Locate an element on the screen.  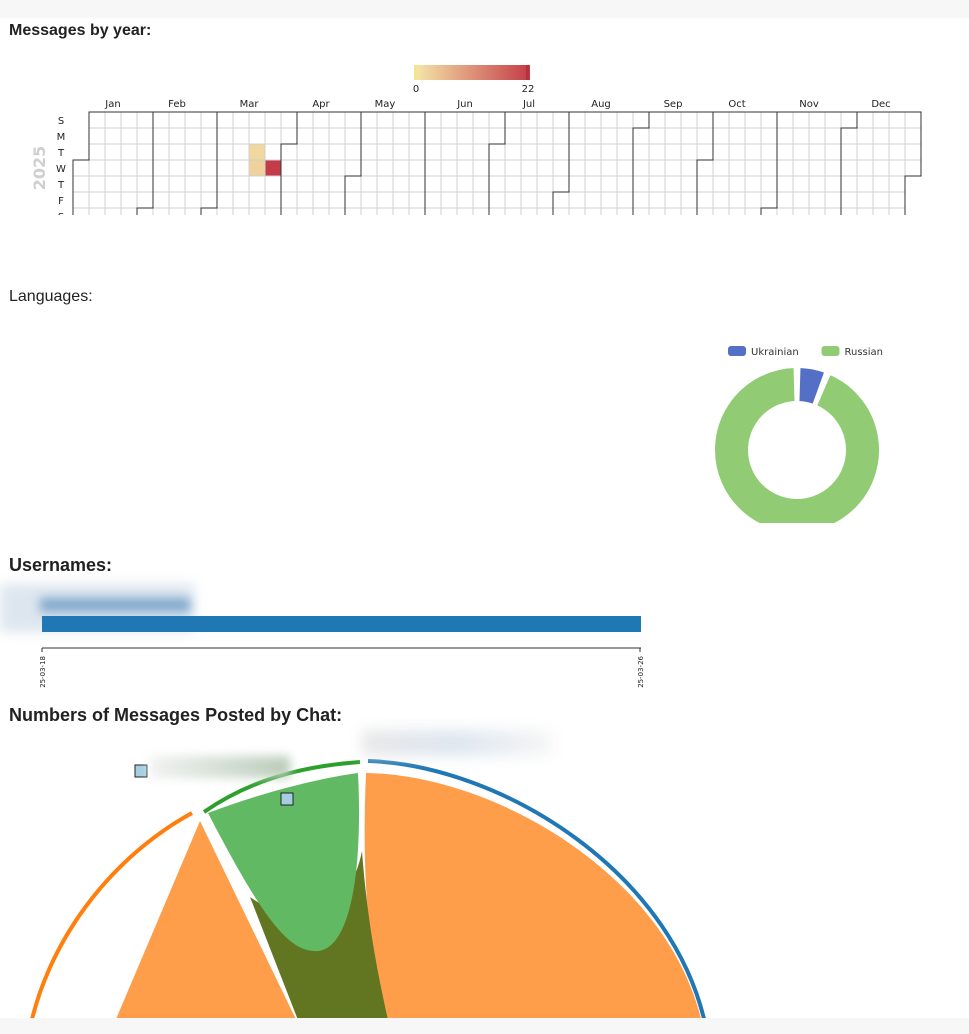
languages-title: Languages: is located at coordinates (51, 296).